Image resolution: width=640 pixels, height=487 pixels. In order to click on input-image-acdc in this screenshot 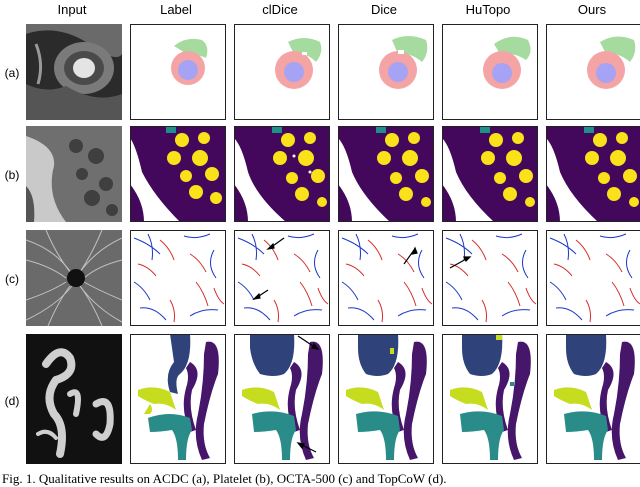, I will do `click(74, 72)`.